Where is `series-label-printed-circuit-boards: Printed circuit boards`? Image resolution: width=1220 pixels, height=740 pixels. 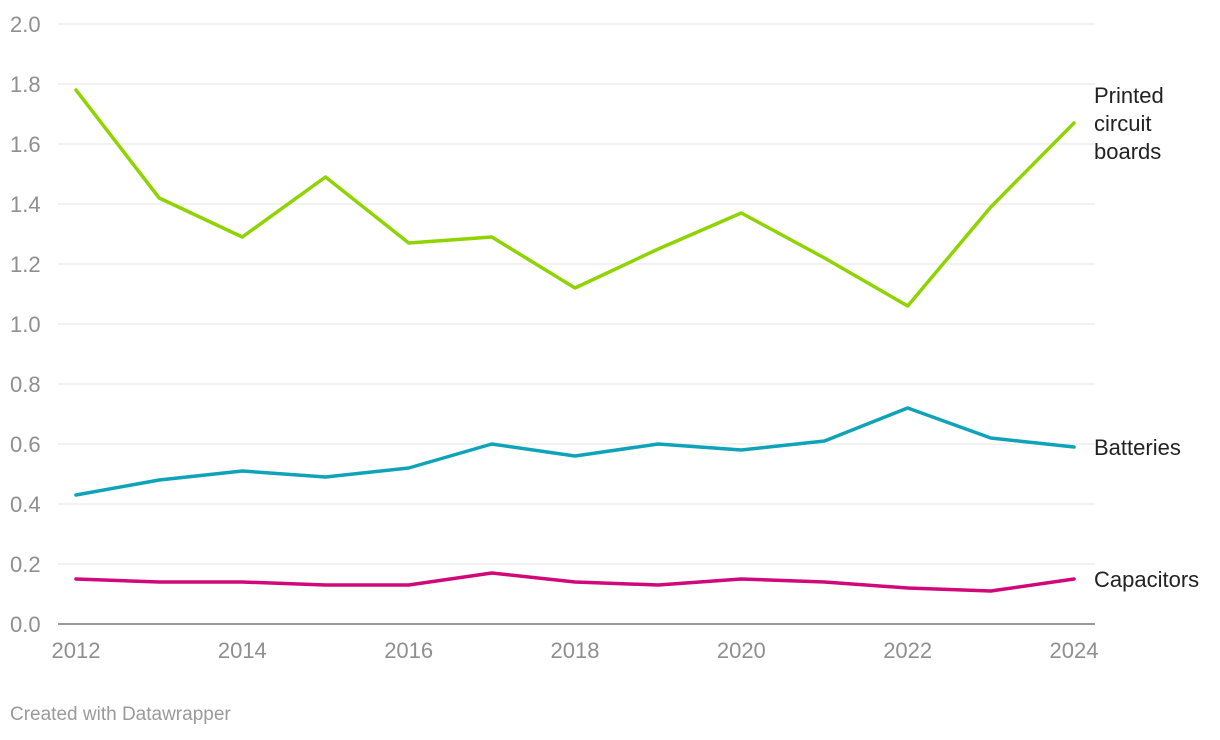 series-label-printed-circuit-boards: Printed circuit boards is located at coordinates (1129, 123).